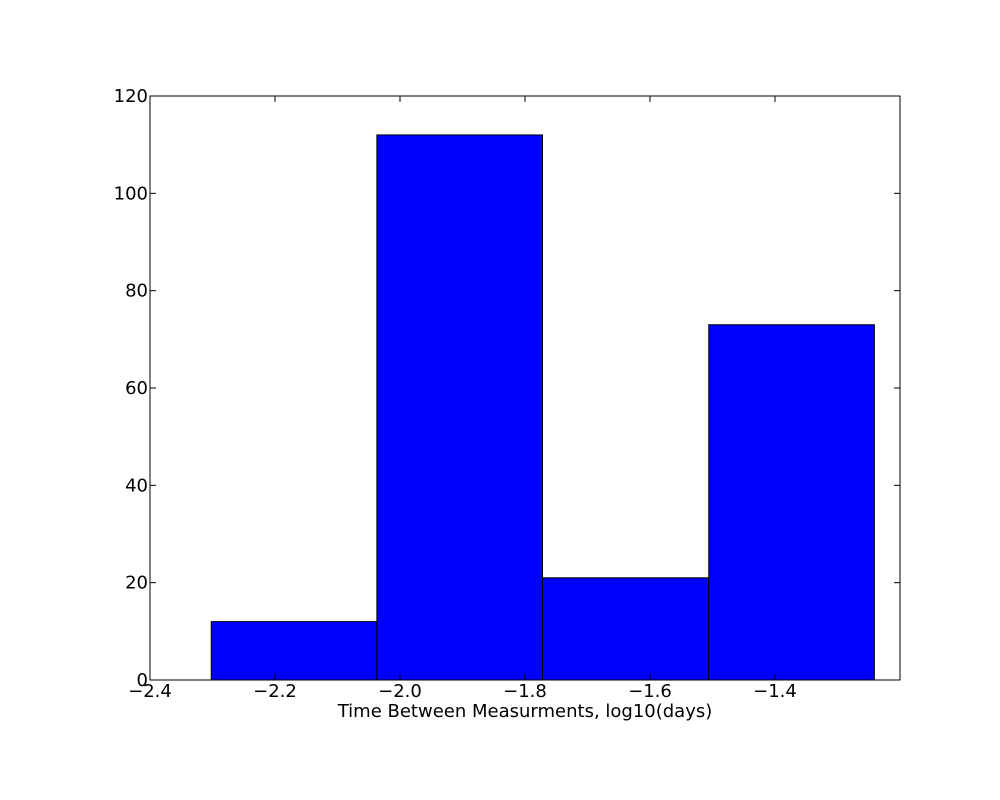  Describe the element at coordinates (525, 711) in the screenshot. I see `x-axis-label: Time Between Measurments, log10(days)` at that location.